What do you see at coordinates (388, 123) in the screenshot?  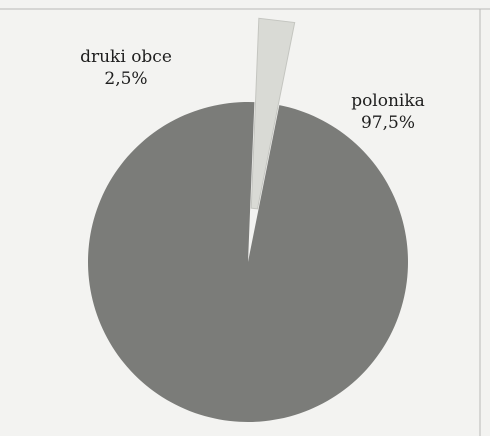 I see `slice-label-polonika-value: 97,5%` at bounding box center [388, 123].